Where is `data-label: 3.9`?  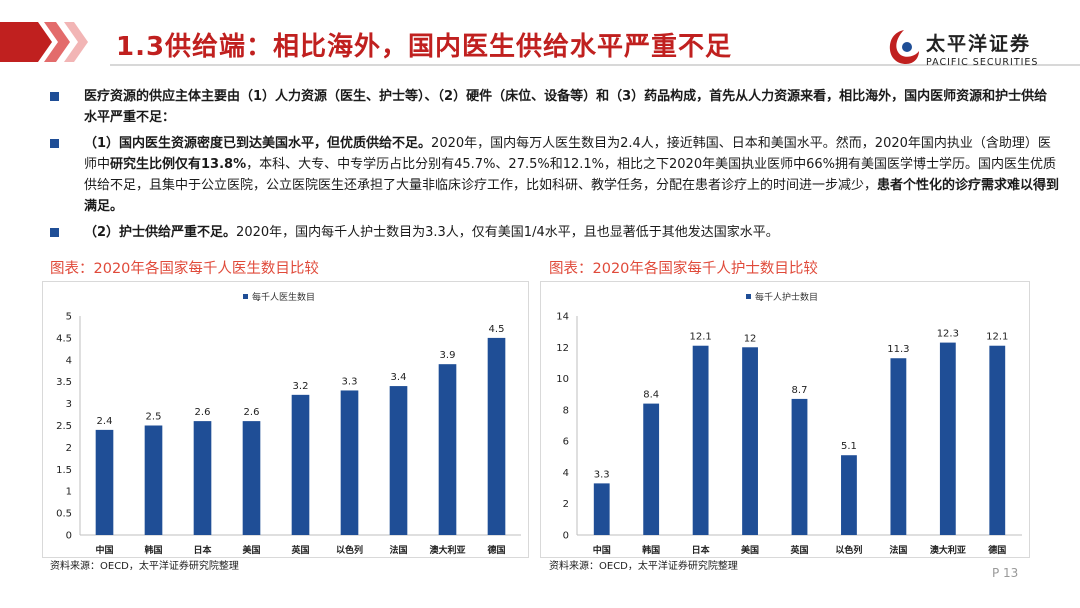
data-label: 3.9 is located at coordinates (448, 355).